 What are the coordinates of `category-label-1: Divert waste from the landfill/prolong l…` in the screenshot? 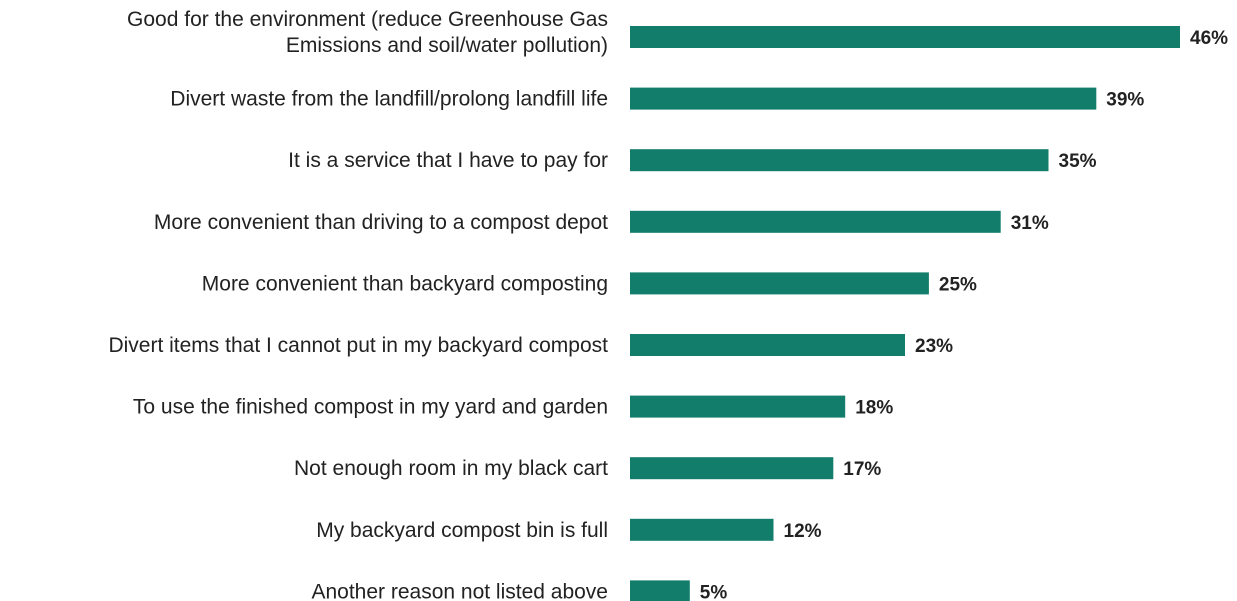 It's located at (389, 99).